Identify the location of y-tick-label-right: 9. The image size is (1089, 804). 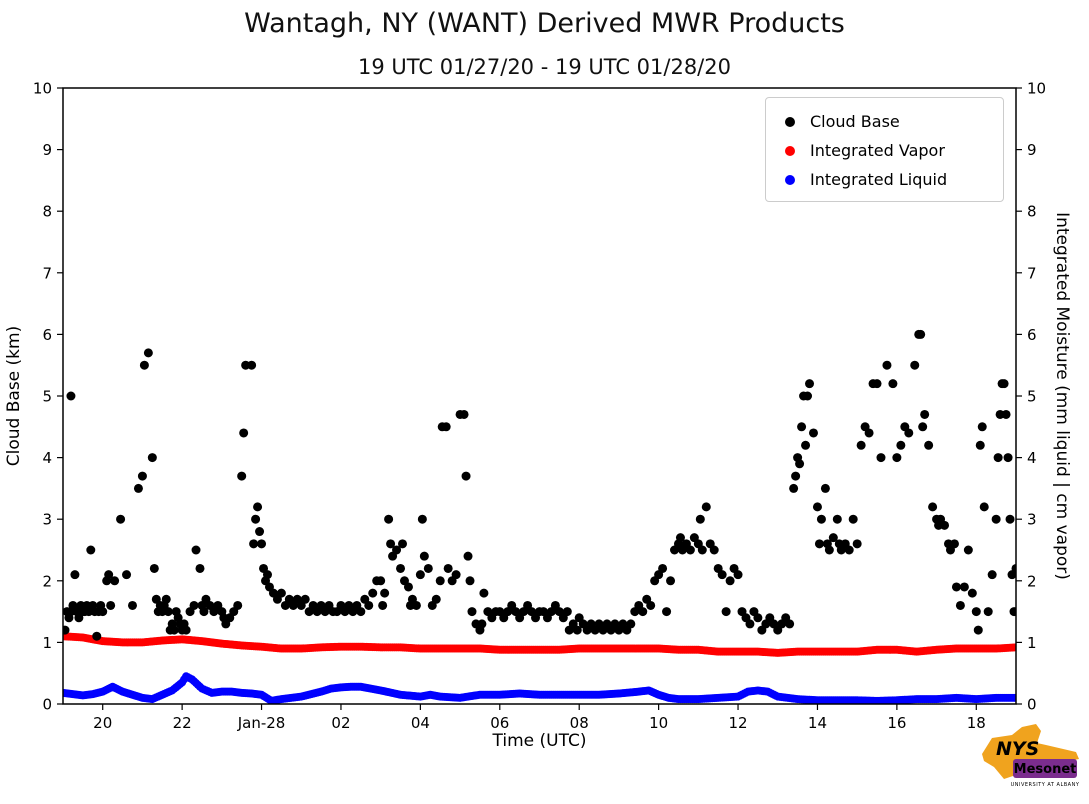
(1032, 150).